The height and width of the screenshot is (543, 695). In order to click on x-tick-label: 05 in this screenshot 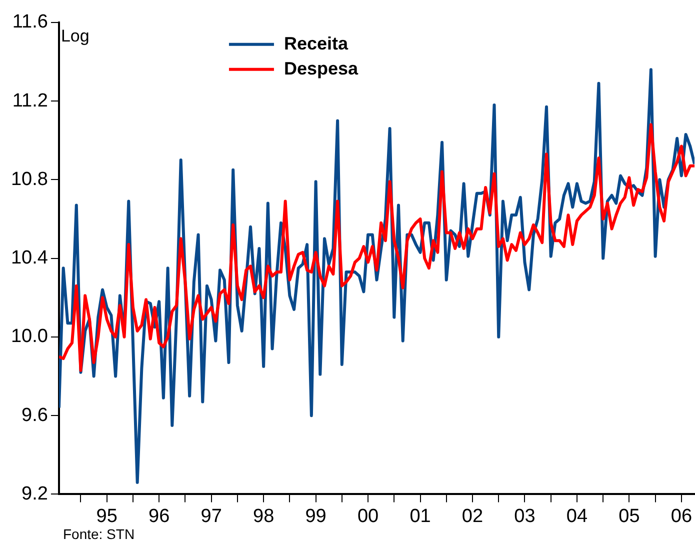, I will do `click(629, 516)`.